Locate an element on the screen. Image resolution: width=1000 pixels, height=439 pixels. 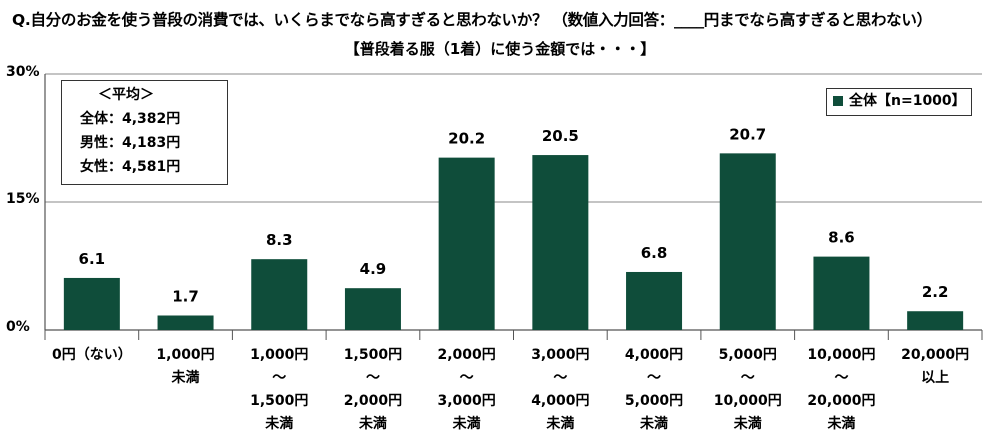
data-label: 8.6 is located at coordinates (841, 238).